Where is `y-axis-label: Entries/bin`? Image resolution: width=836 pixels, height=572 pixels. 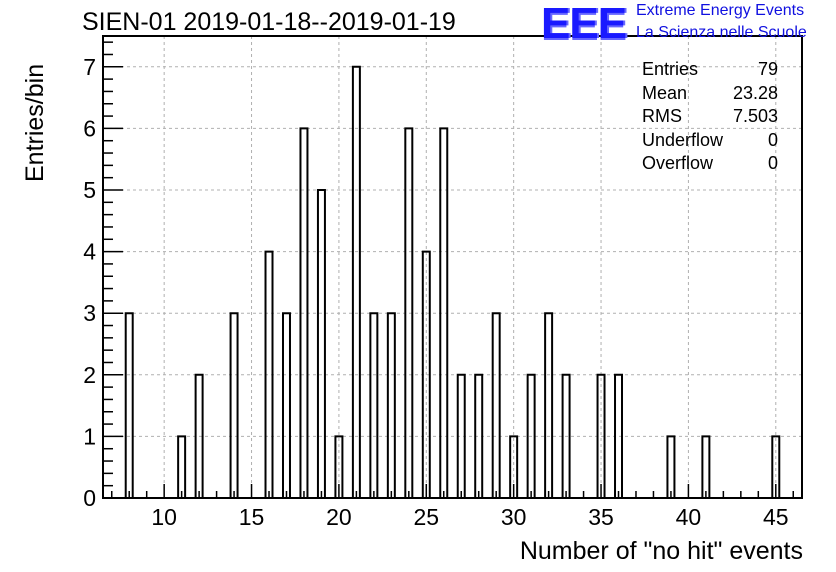 y-axis-label: Entries/bin is located at coordinates (35, 122).